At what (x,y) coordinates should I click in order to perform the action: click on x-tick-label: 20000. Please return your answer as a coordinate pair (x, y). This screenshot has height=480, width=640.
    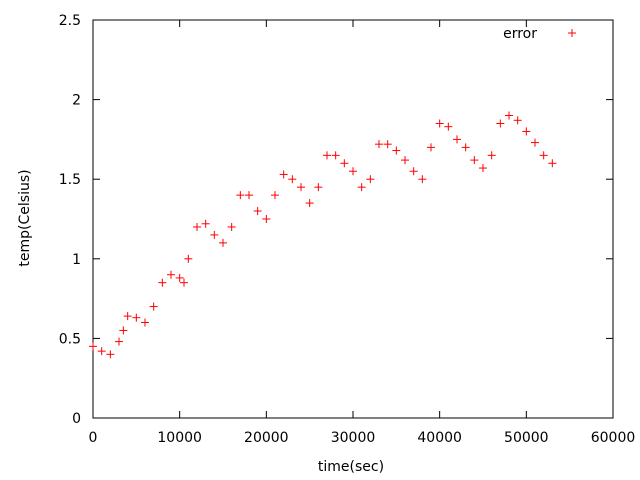
    Looking at the image, I should click on (266, 438).